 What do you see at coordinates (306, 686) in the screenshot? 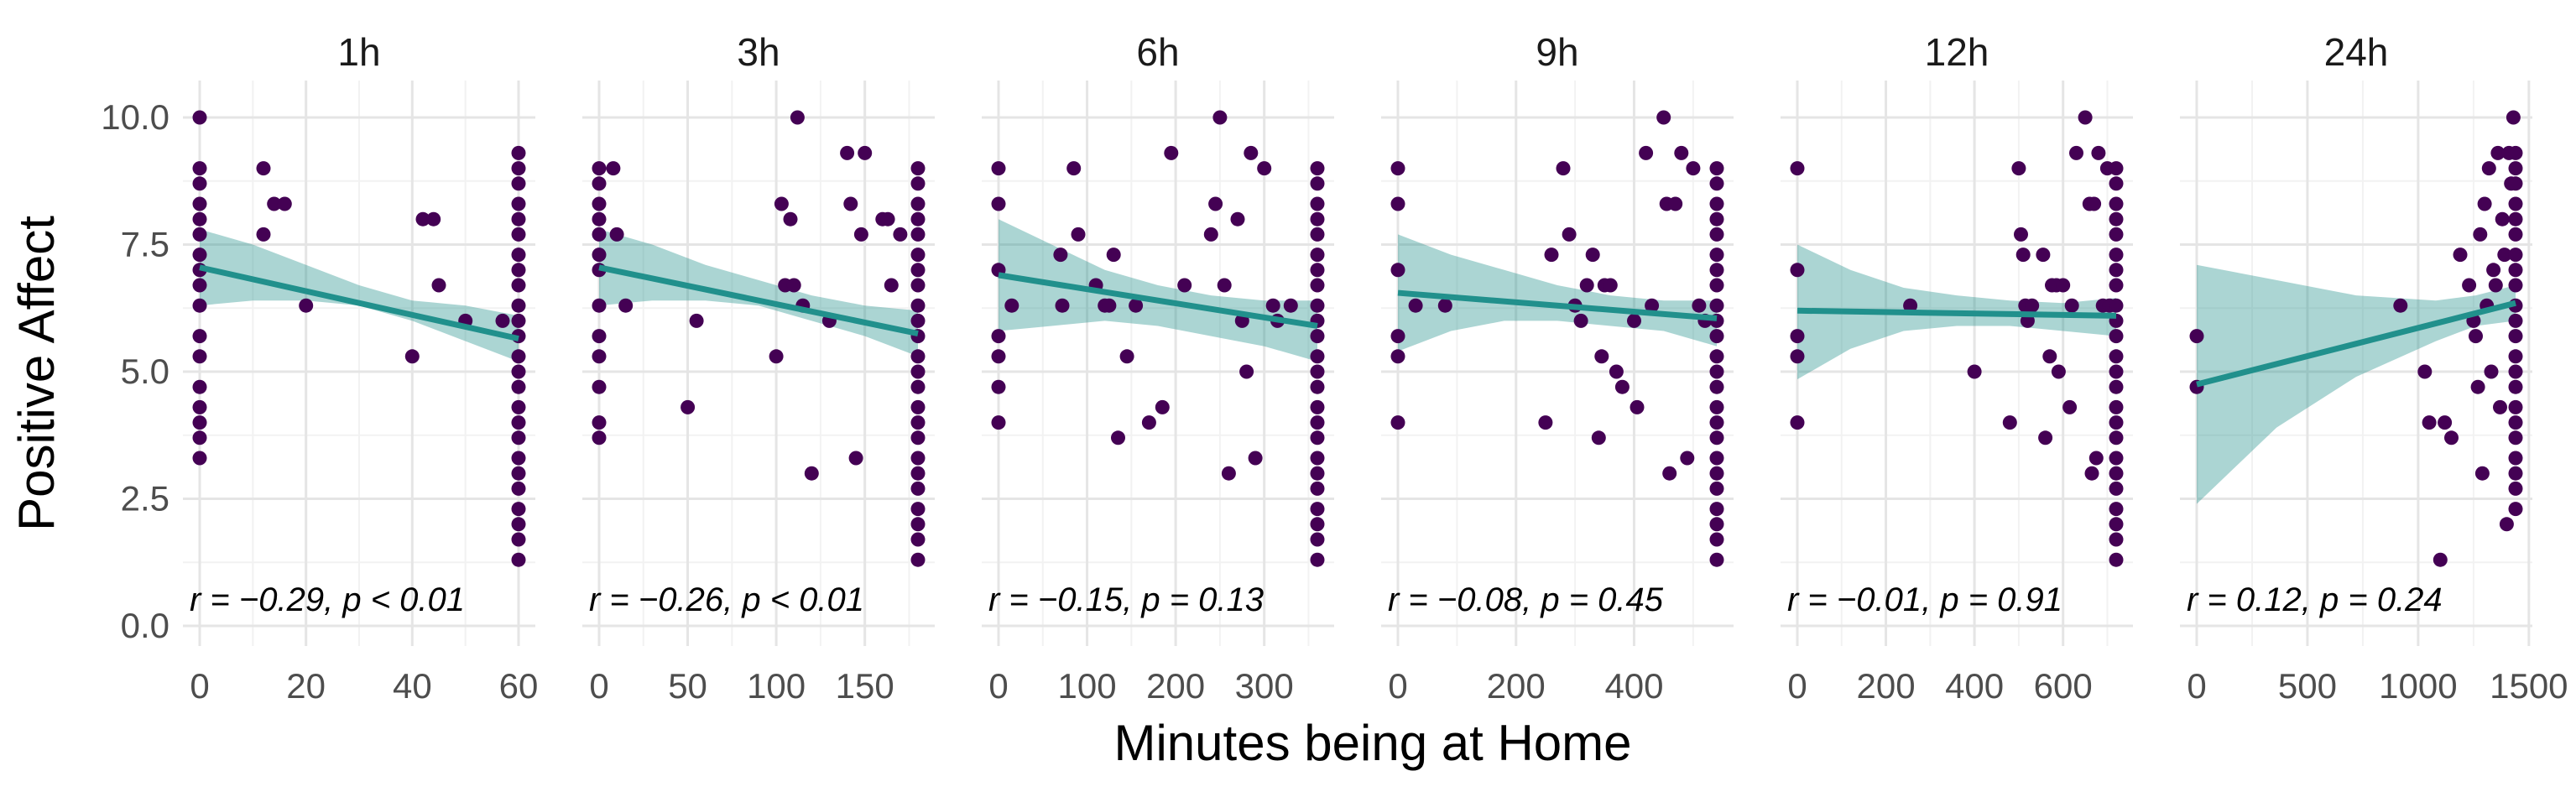
I see `x-tick-label: 20` at bounding box center [306, 686].